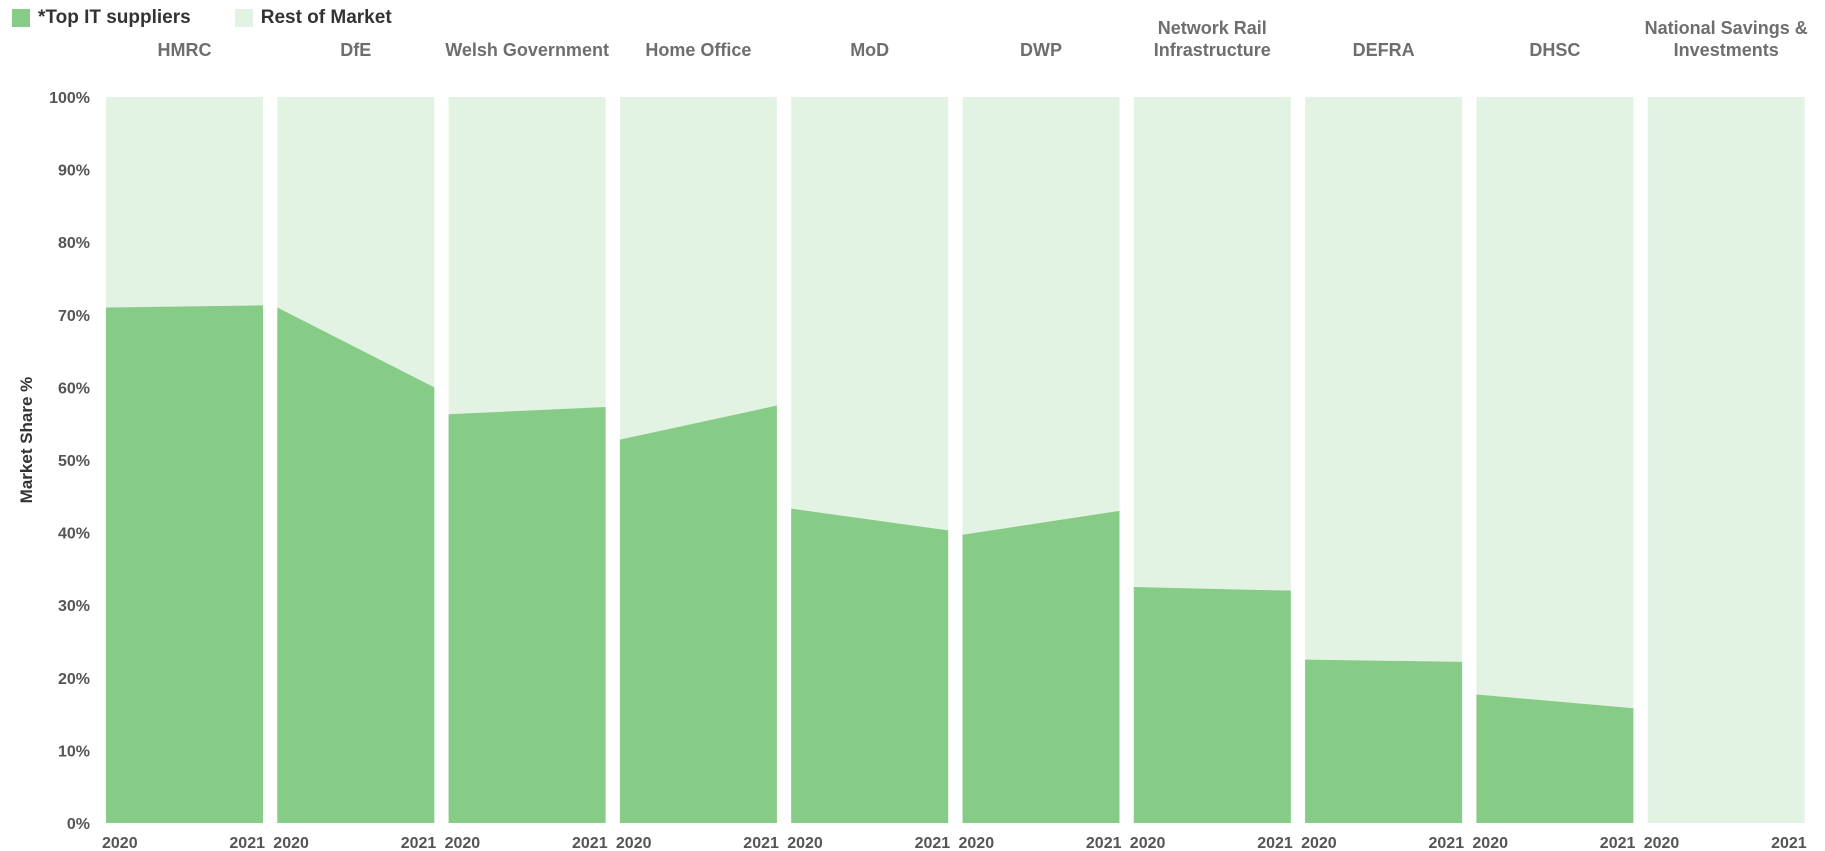  Describe the element at coordinates (74, 534) in the screenshot. I see `y-tick-label: 40%` at that location.